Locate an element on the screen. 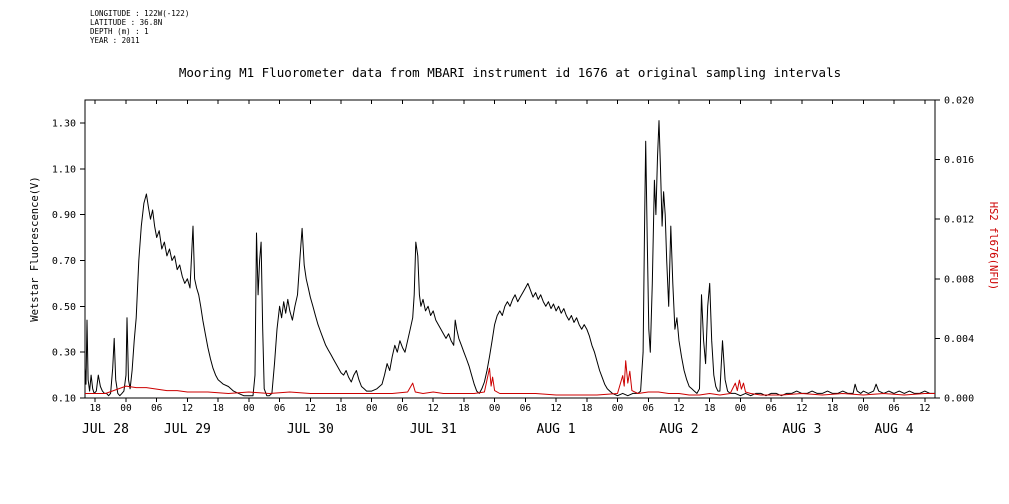 The width and height of the screenshot is (1009, 504). left-y-tick-label: 0.50 is located at coordinates (64, 307).